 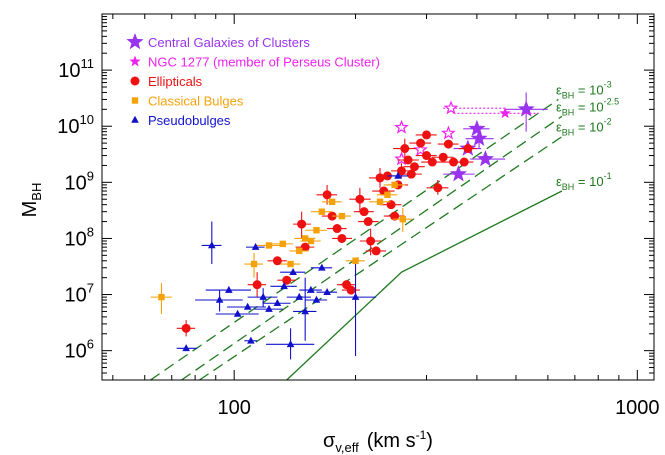 What do you see at coordinates (637, 408) in the screenshot?
I see `x-tick-label: 1000` at bounding box center [637, 408].